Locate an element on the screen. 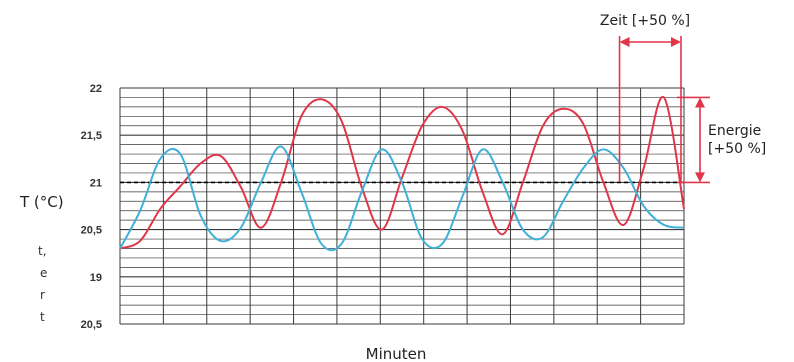 The height and width of the screenshot is (362, 794). annotations: Zeit [+50 %] Energie [+50 %] is located at coordinates (683, 98).